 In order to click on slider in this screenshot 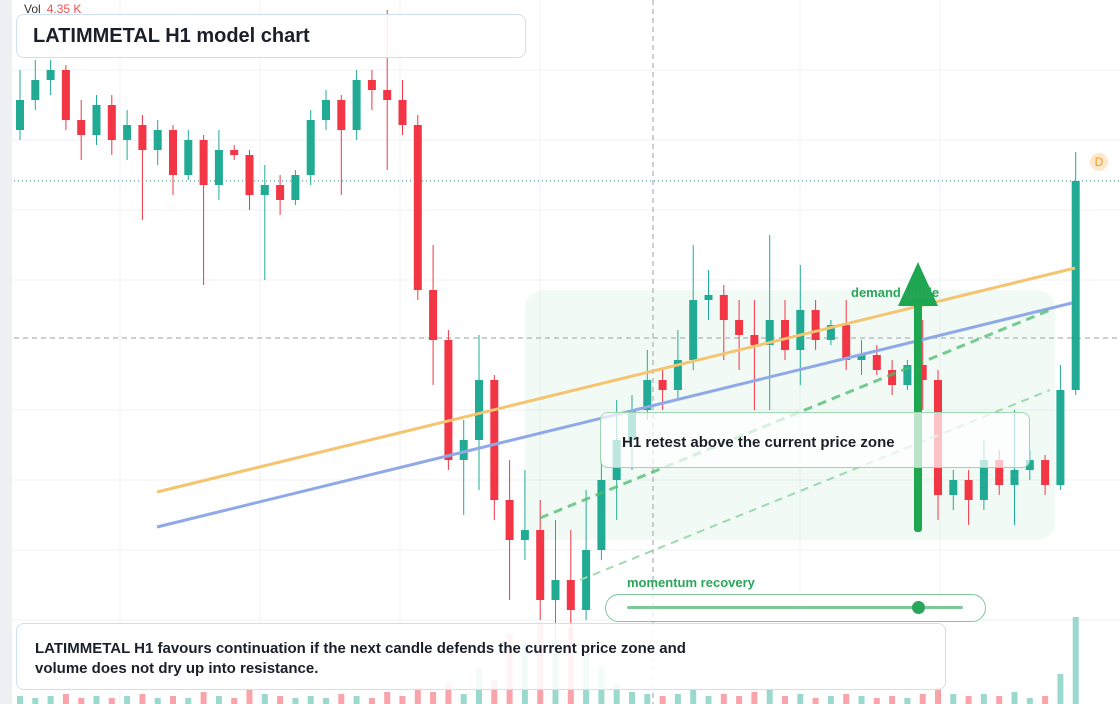, I will do `click(795, 608)`.